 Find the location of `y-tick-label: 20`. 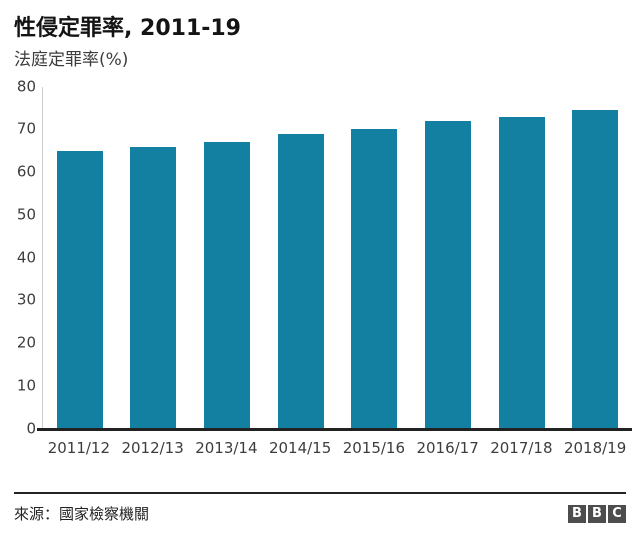

y-tick-label: 20 is located at coordinates (26, 342).